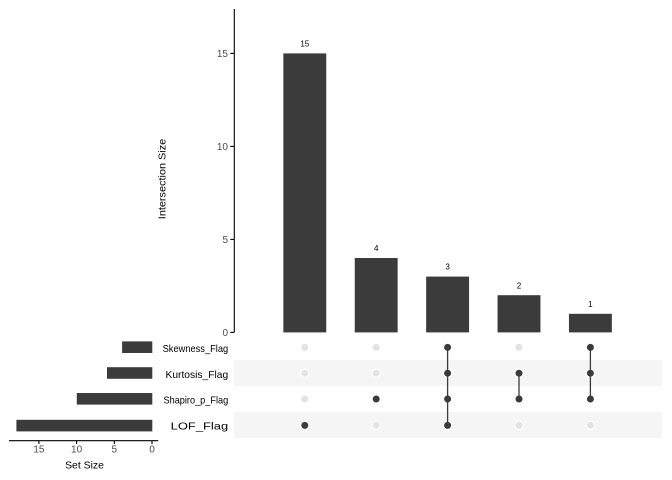  What do you see at coordinates (196, 349) in the screenshot?
I see `svg-text: Skewness_Flag` at bounding box center [196, 349].